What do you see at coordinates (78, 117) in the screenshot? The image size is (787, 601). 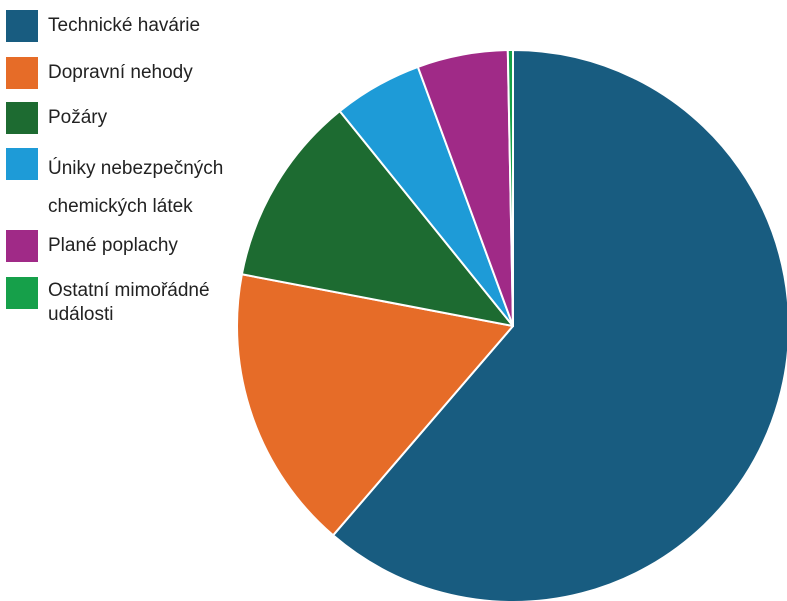 I see `legend-label: Požáry` at bounding box center [78, 117].